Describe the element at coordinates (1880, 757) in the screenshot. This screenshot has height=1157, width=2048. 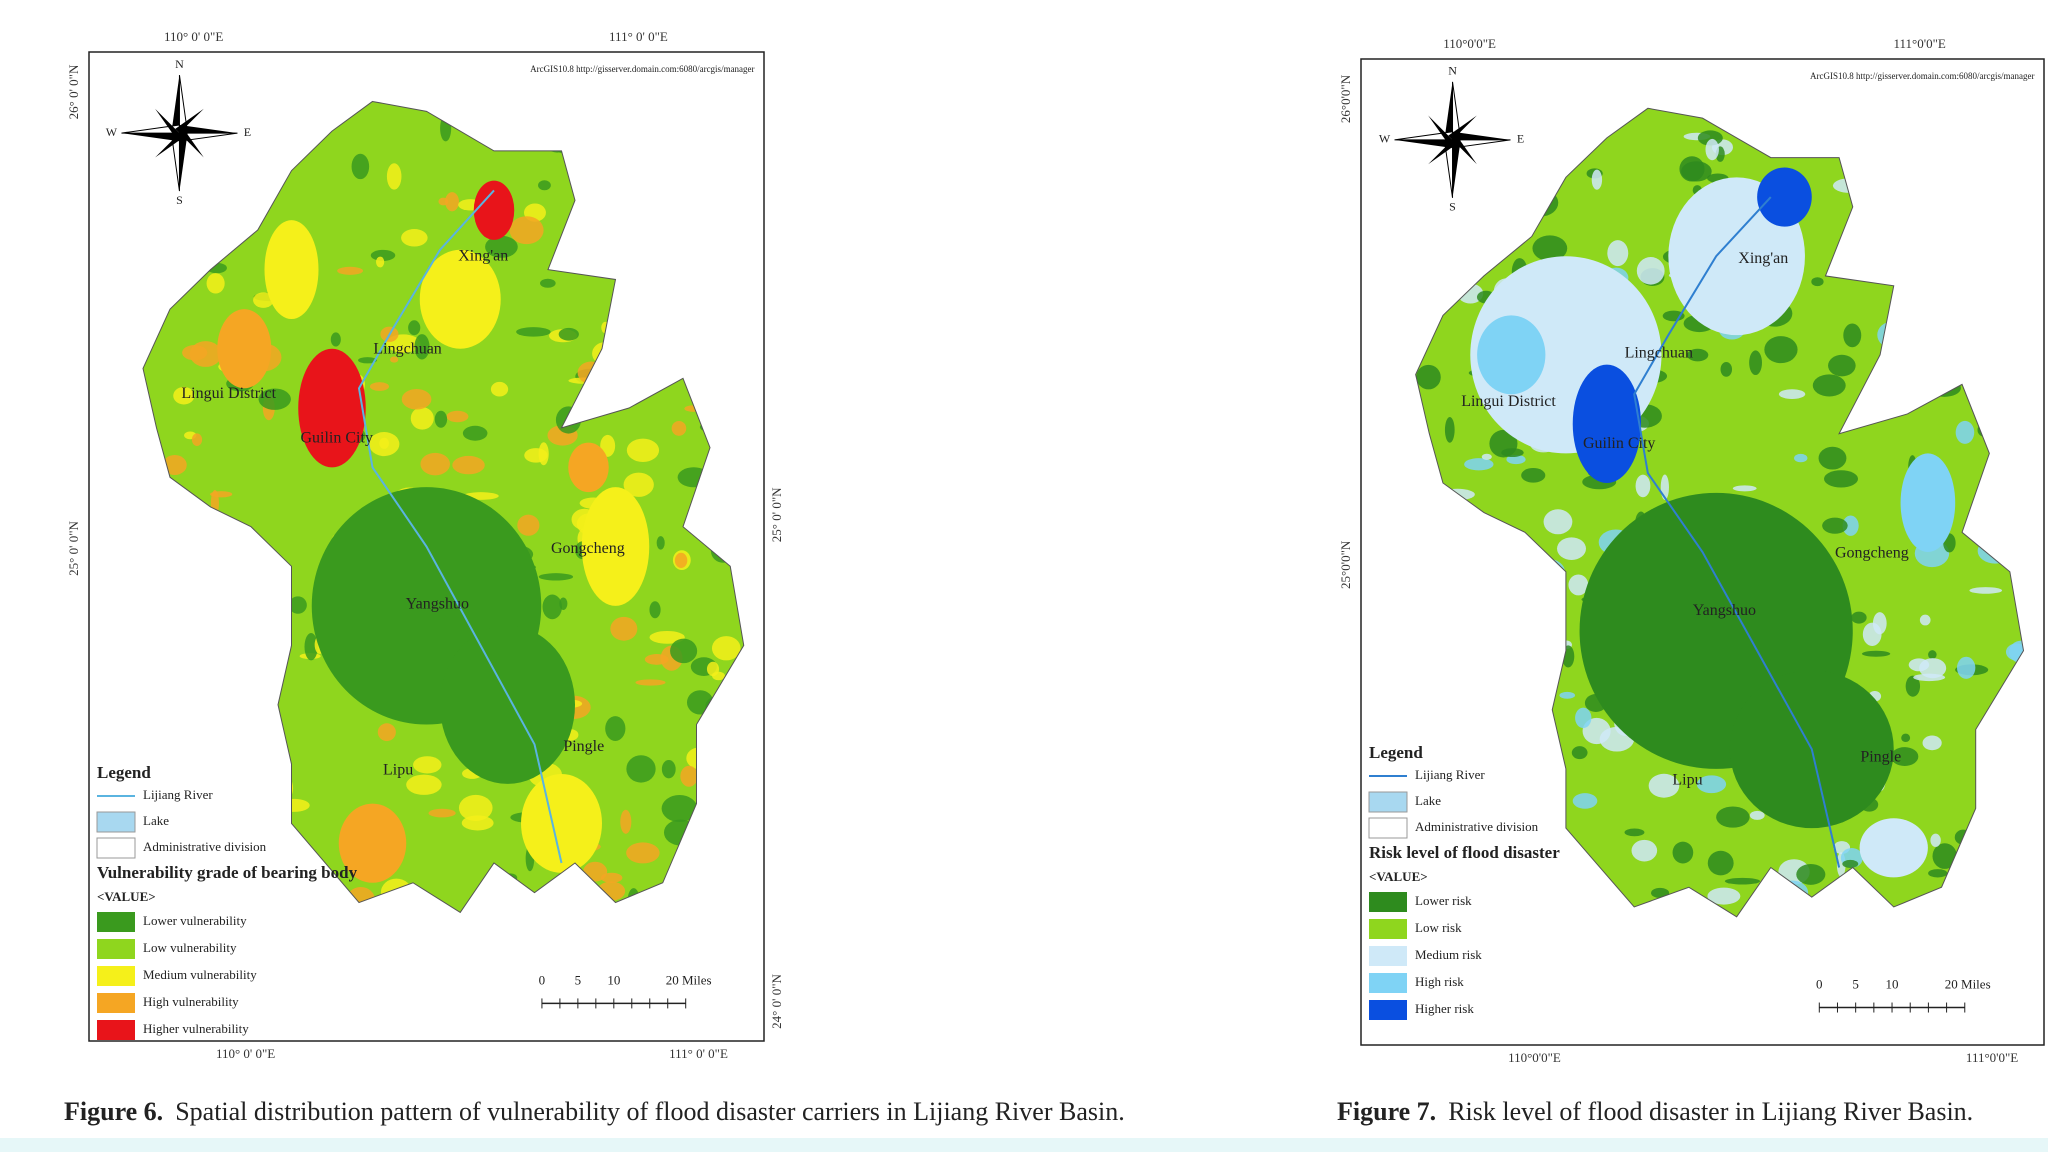
I see `place-label: Pingle` at that location.